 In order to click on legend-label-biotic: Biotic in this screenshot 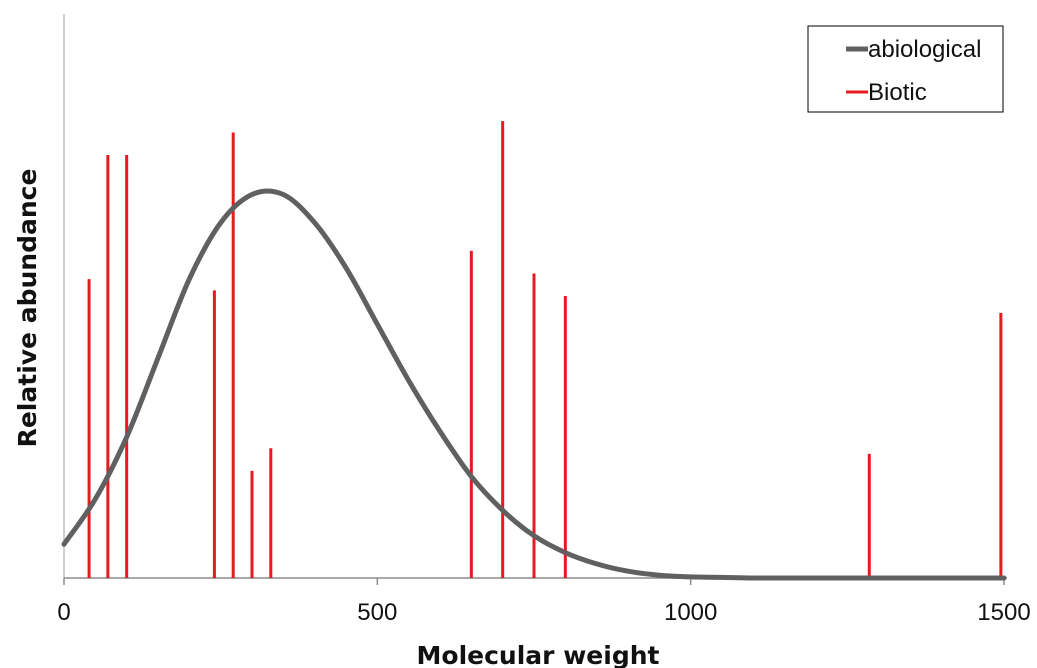, I will do `click(897, 92)`.